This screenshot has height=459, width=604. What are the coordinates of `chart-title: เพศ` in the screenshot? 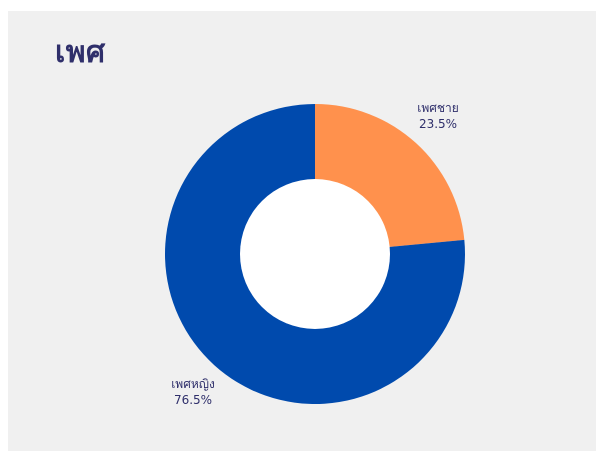 It's located at (80, 52).